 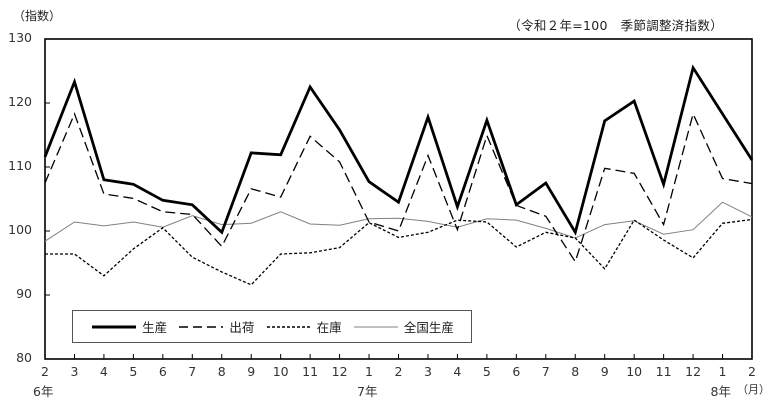 What do you see at coordinates (20, 229) in the screenshot?
I see `y-tick-label: 100` at bounding box center [20, 229].